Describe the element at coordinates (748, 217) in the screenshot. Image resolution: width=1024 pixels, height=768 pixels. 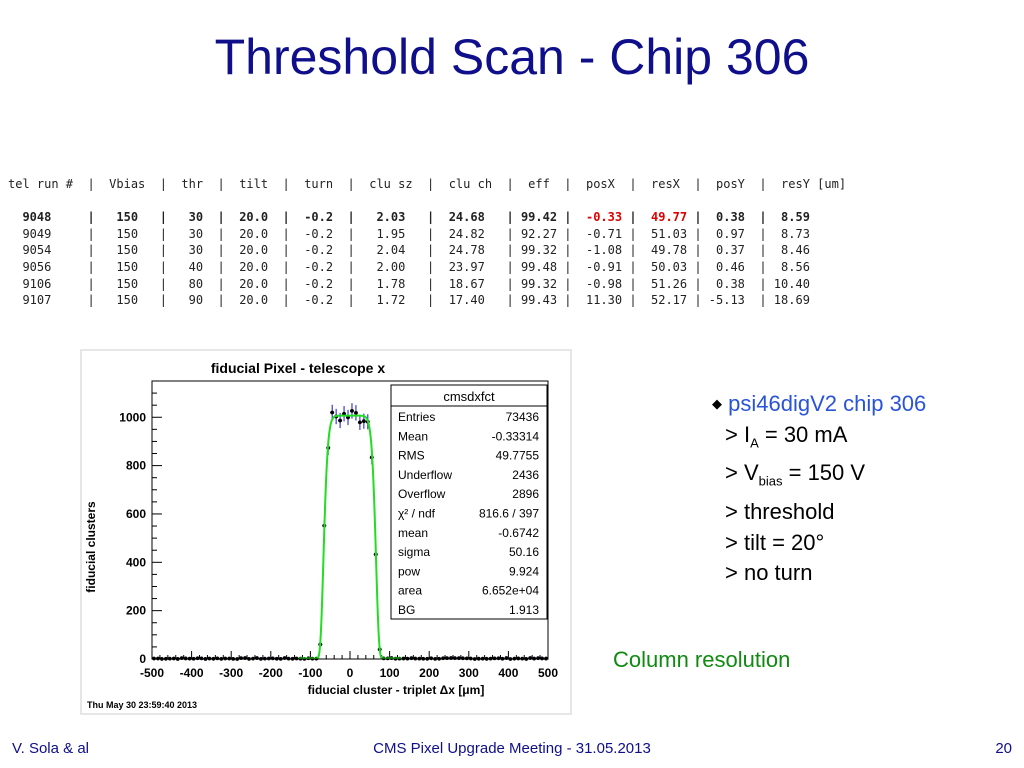
I see `table-row-highlight-b: | 0.38 | 8.59` at that location.